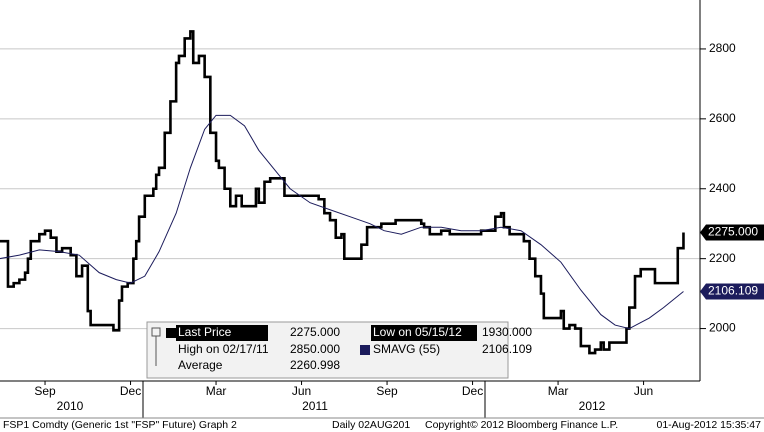 Image resolution: width=764 pixels, height=432 pixels. What do you see at coordinates (521, 425) in the screenshot?
I see `footer-copyright: Copyright© 2012 Bloomberg Finance L.P.` at bounding box center [521, 425].